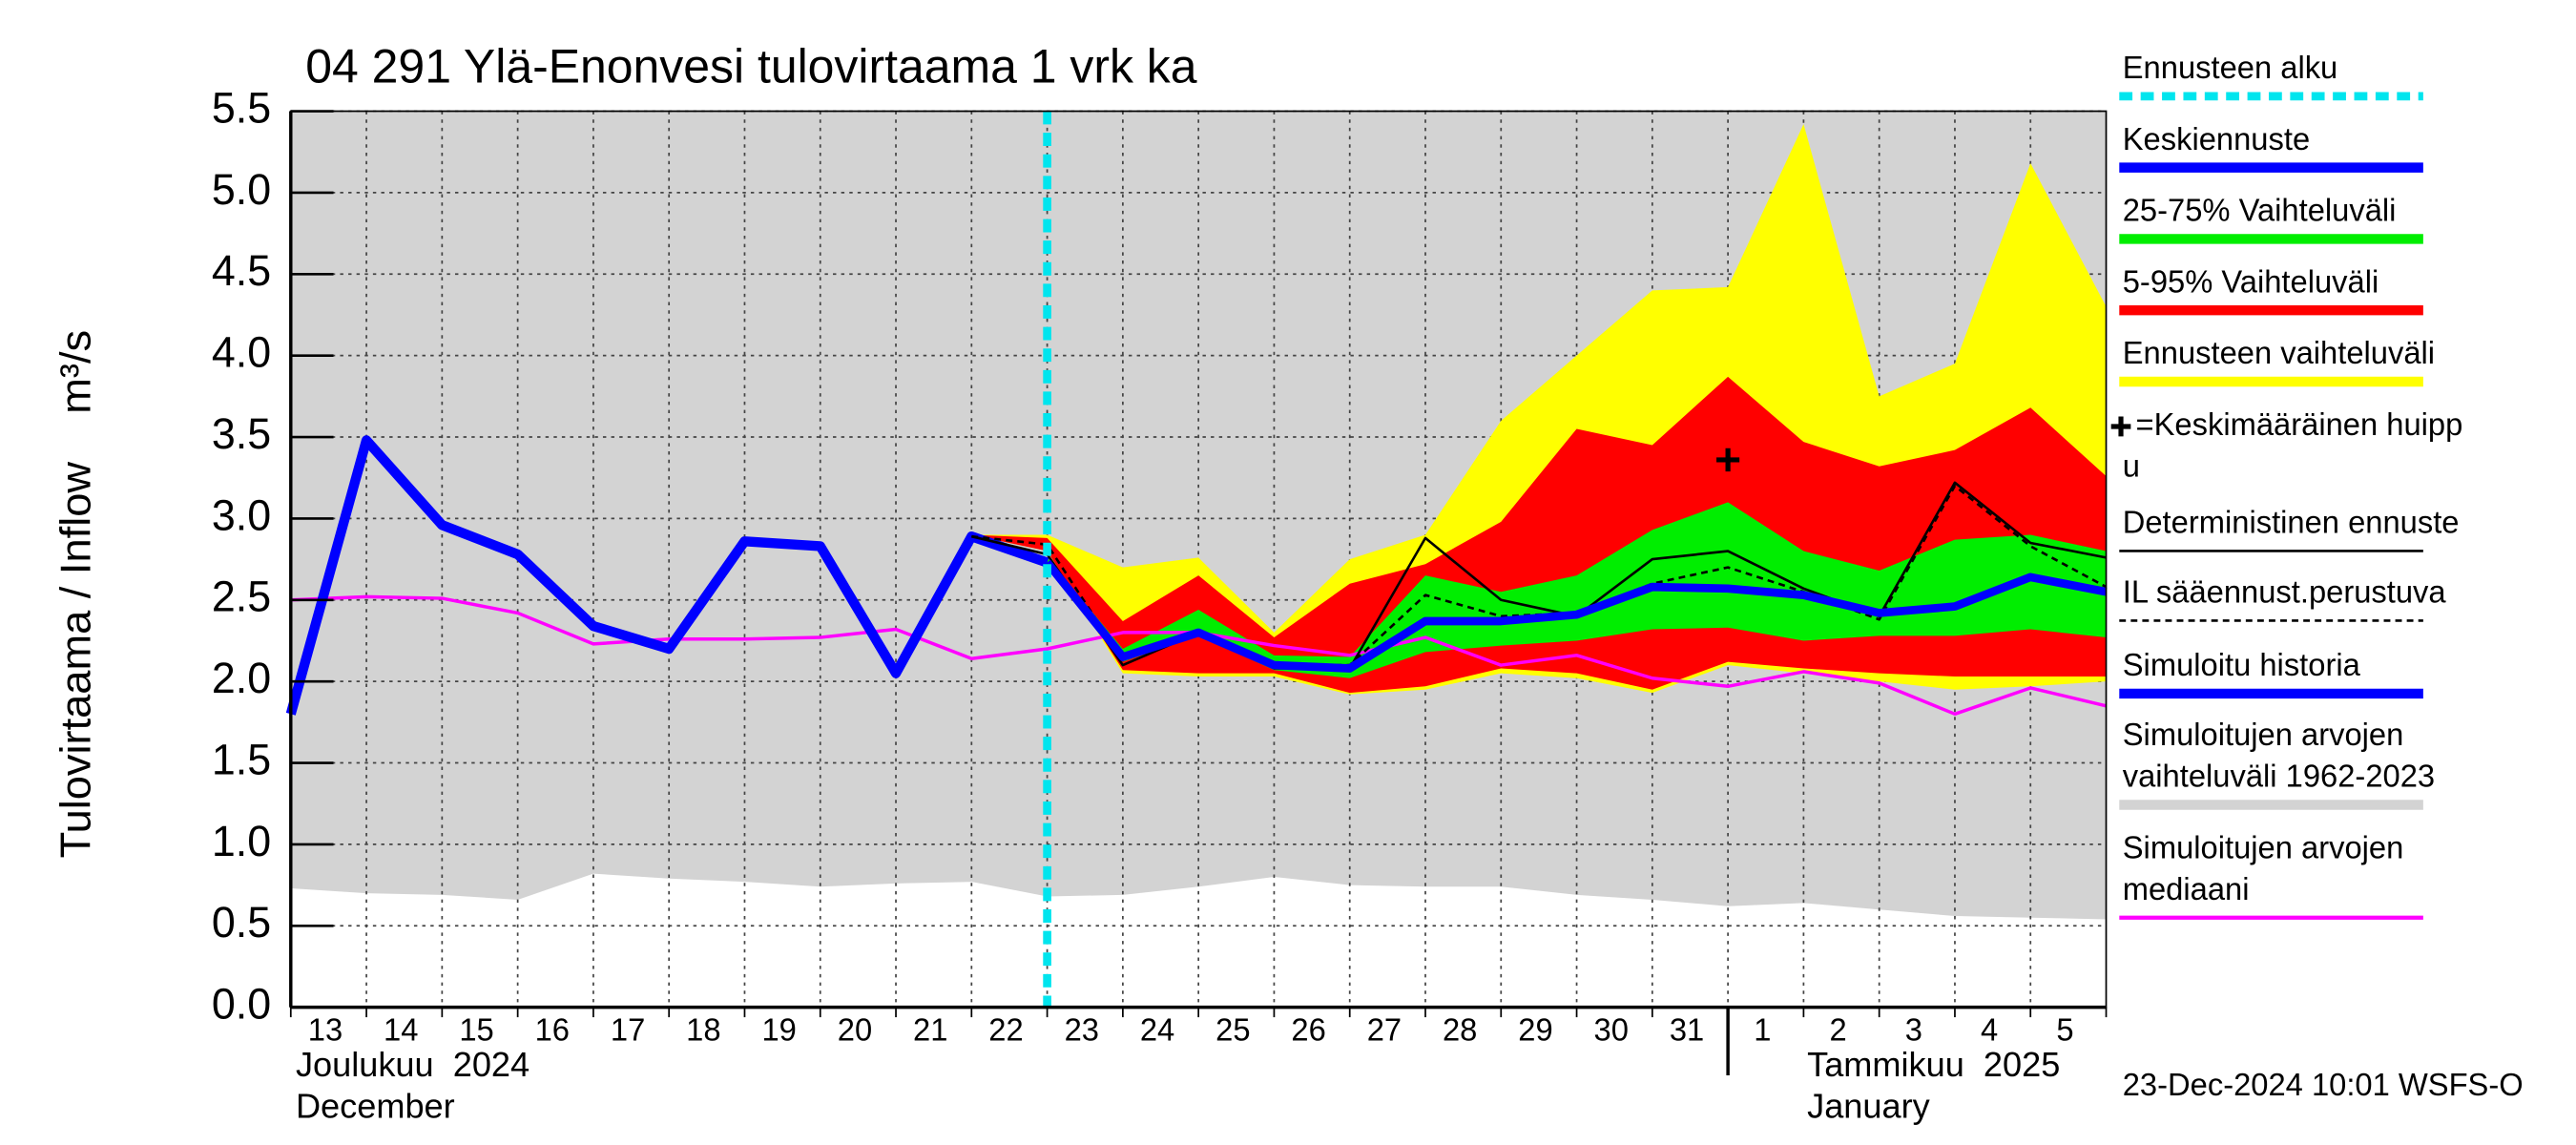 This screenshot has width=2576, height=1145. Describe the element at coordinates (325, 1029) in the screenshot. I see `x-tick-label: 13` at that location.